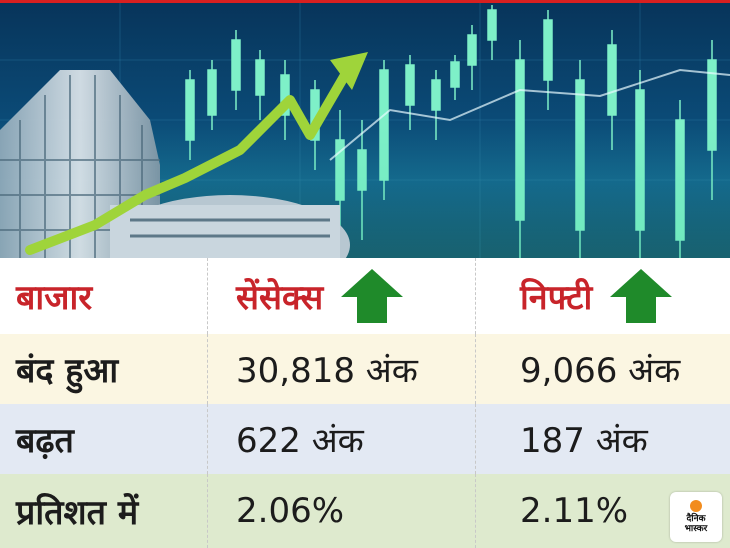 The width and height of the screenshot is (730, 548). I want to click on row-label-cell: बंद हुआ, so click(103, 369).